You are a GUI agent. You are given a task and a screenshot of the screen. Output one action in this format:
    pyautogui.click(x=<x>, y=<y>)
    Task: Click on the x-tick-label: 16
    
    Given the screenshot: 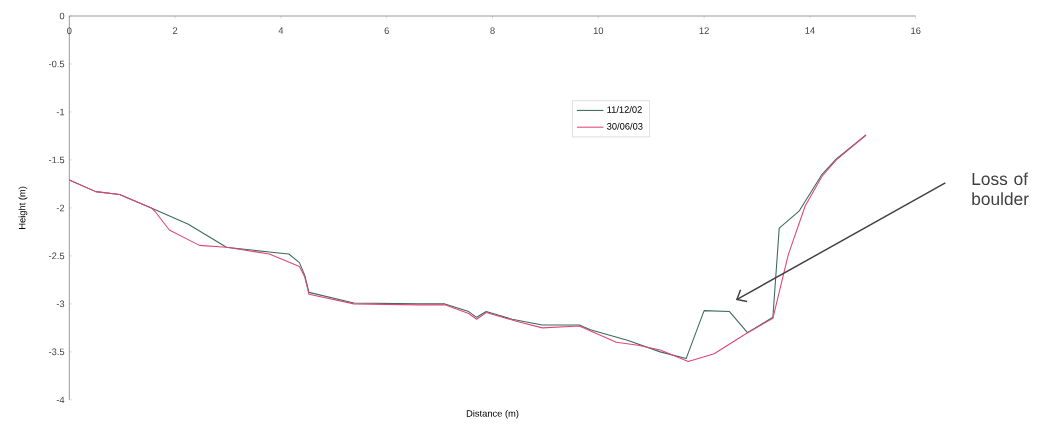 What is the action you would take?
    pyautogui.click(x=916, y=31)
    